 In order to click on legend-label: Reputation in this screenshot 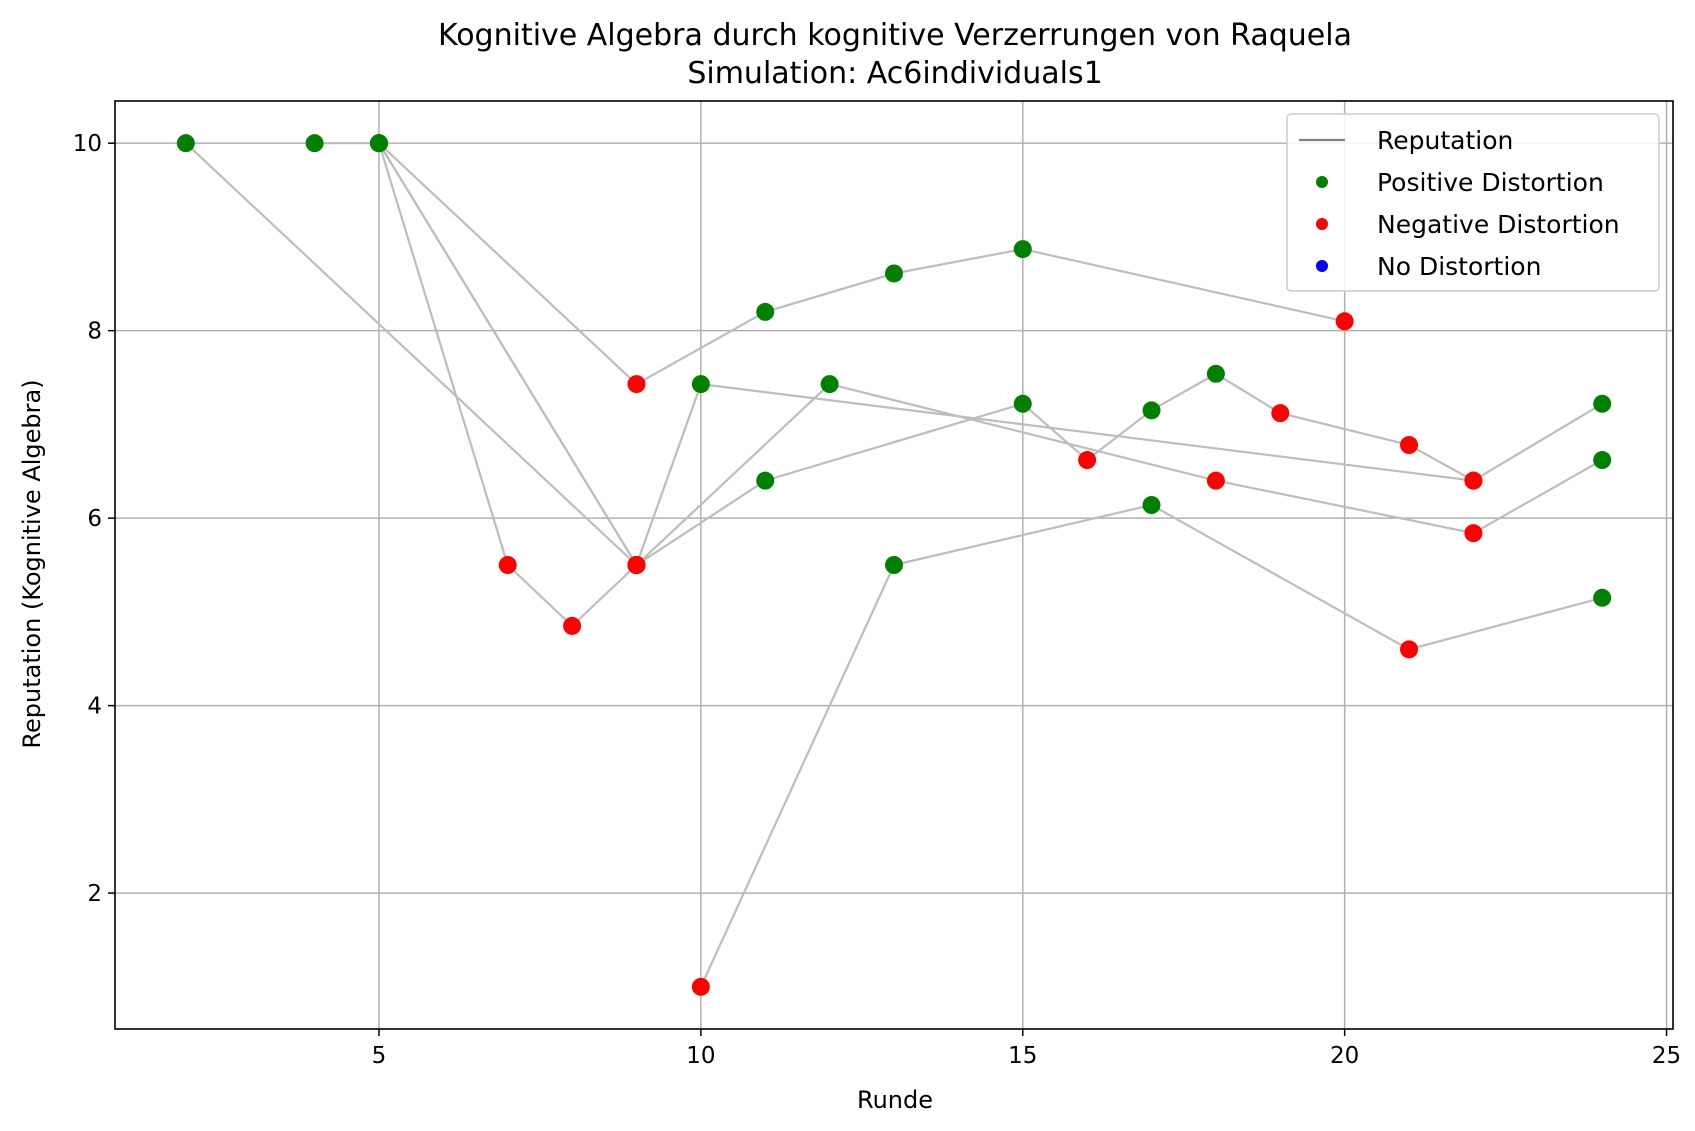, I will do `click(1445, 140)`.